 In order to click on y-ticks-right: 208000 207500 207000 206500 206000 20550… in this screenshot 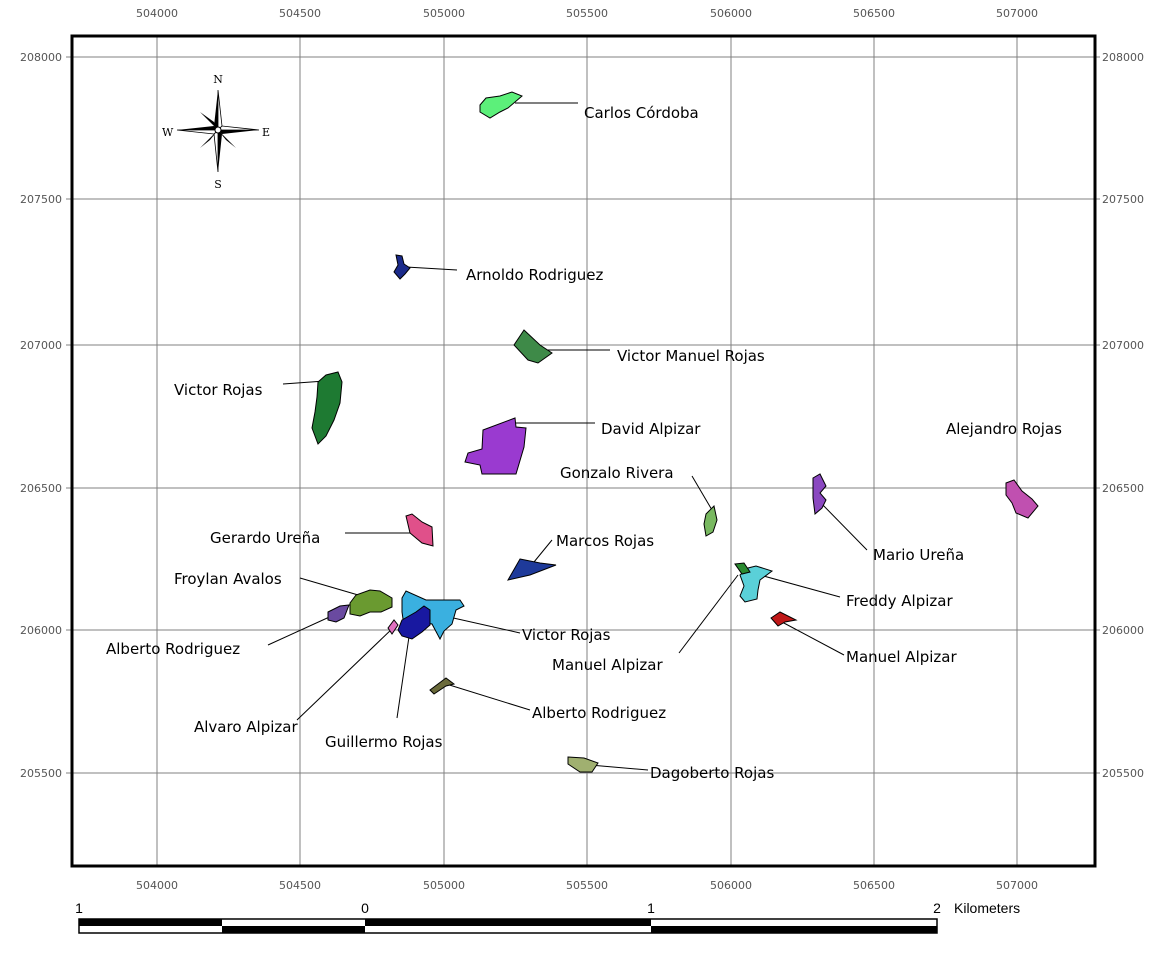, I will do `click(1123, 415)`.